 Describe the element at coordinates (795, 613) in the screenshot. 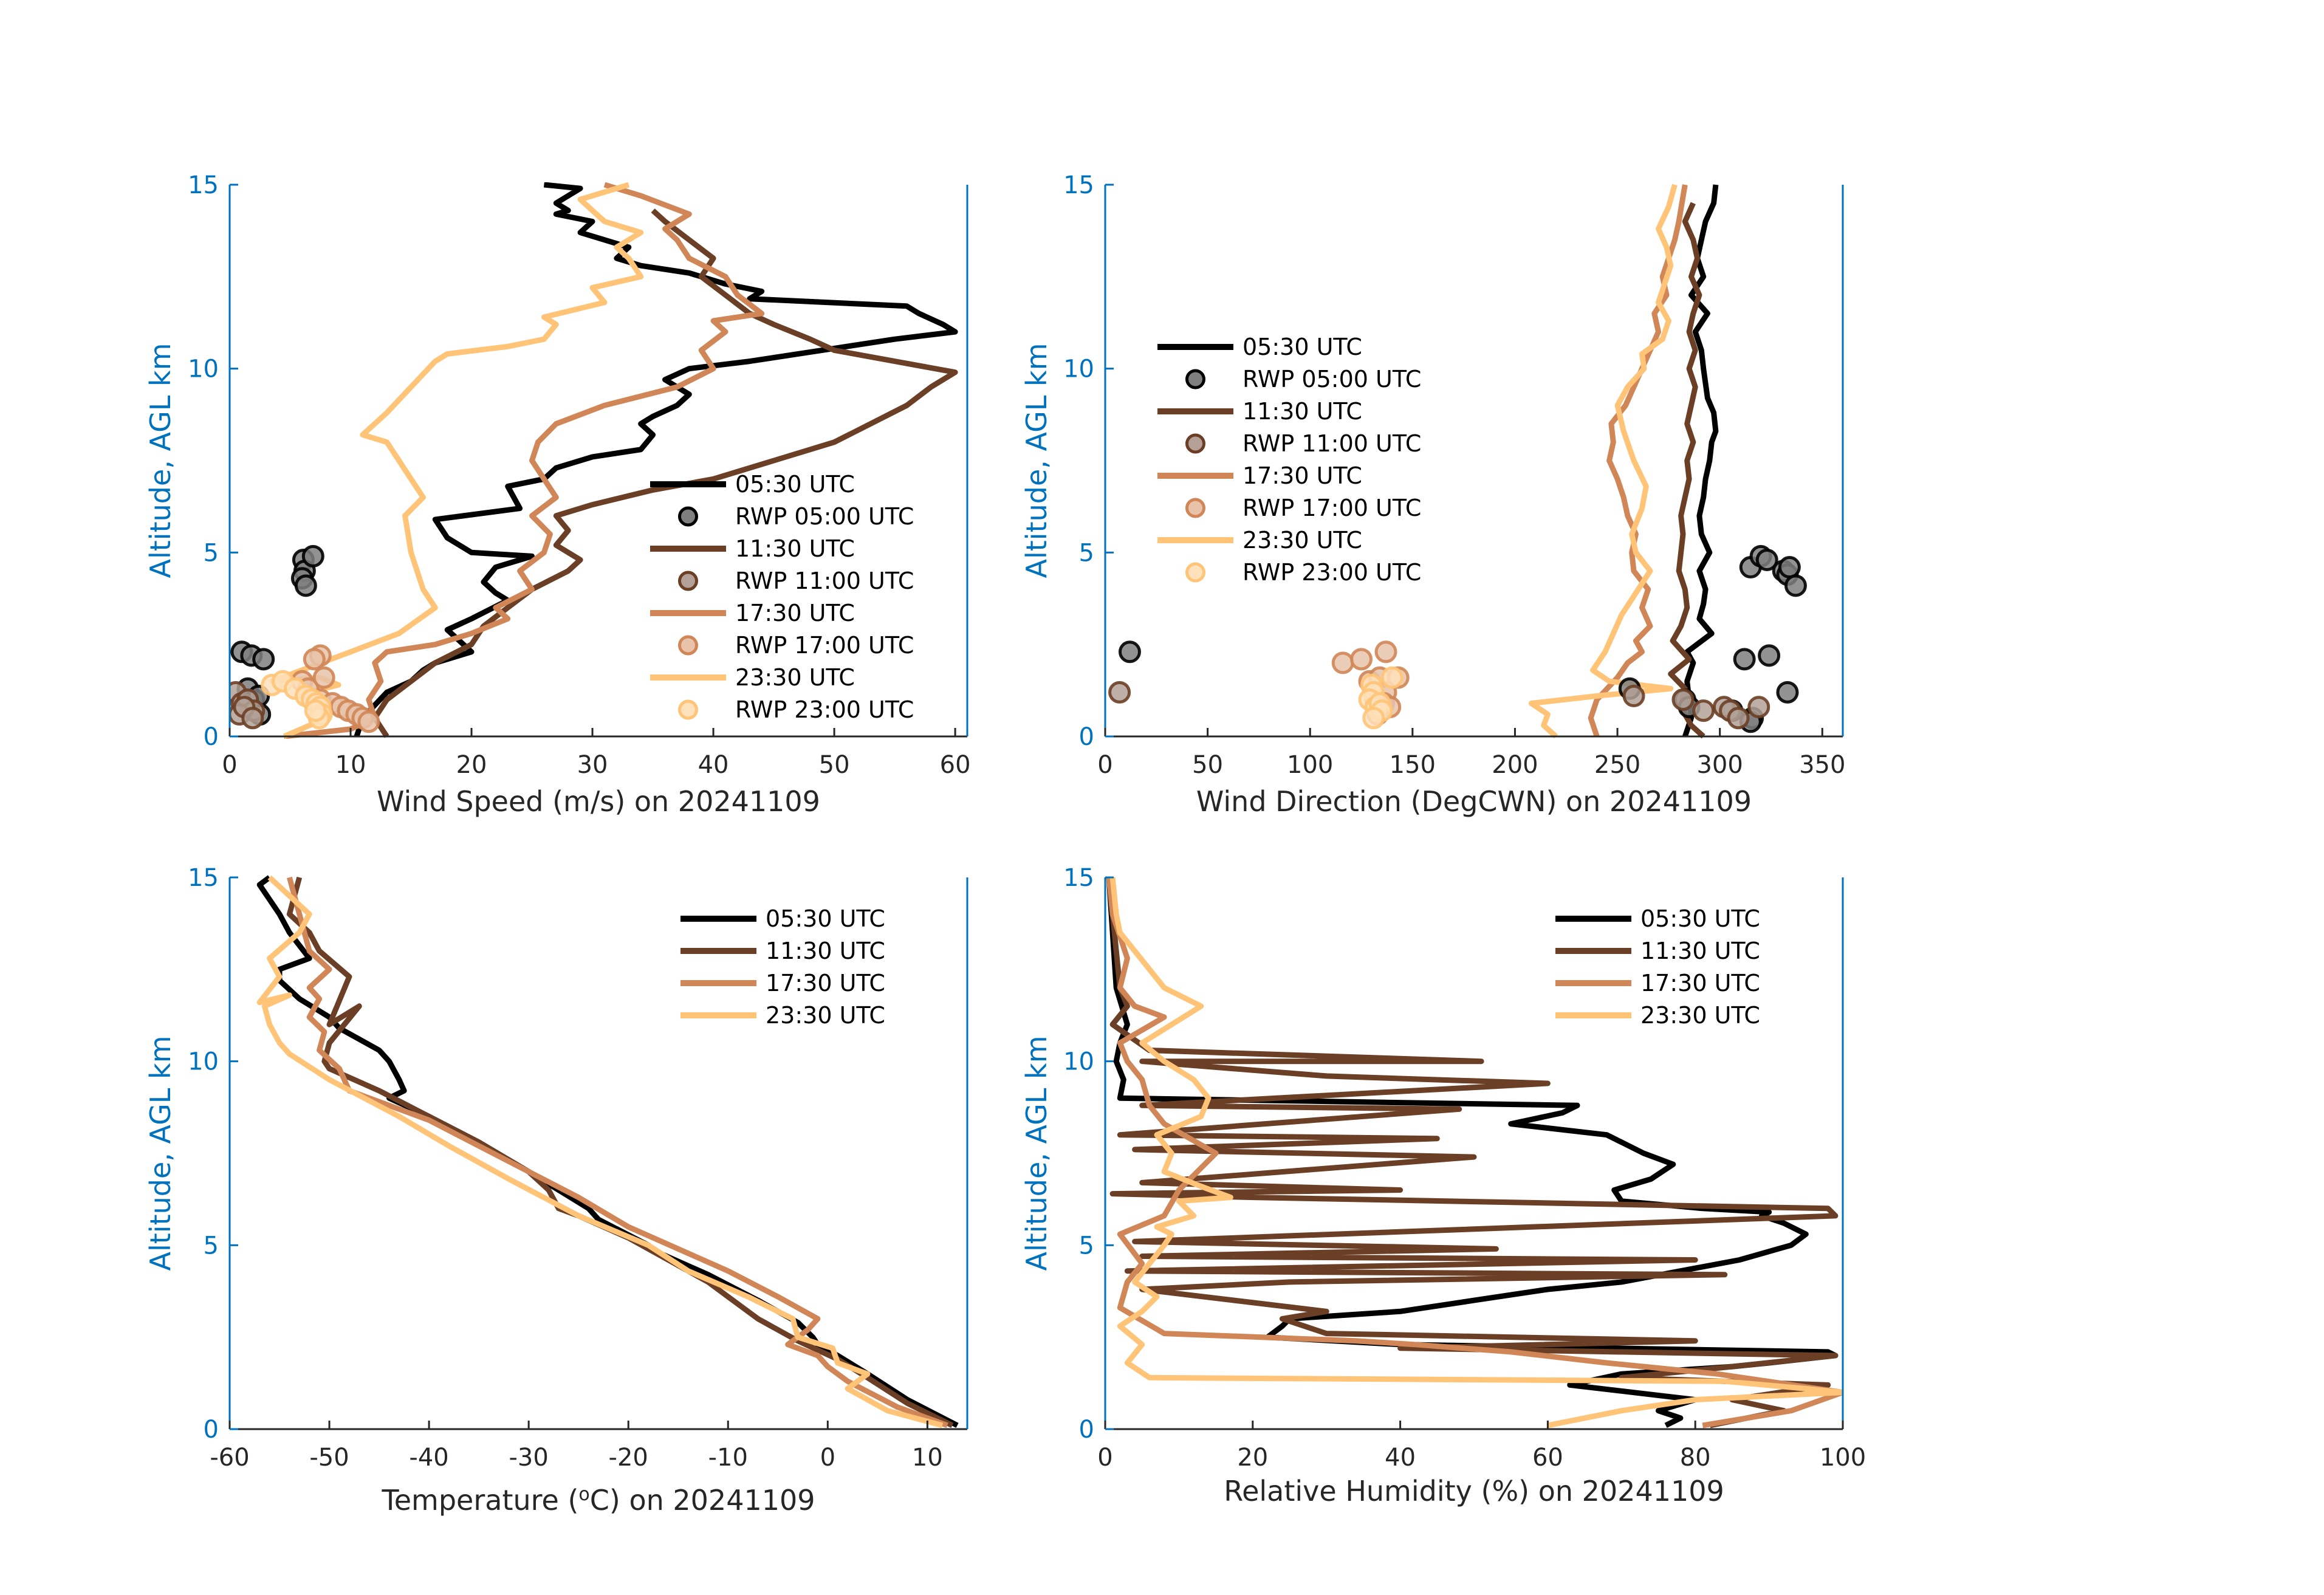

I see `legend-label: 17:30 UTC` at that location.